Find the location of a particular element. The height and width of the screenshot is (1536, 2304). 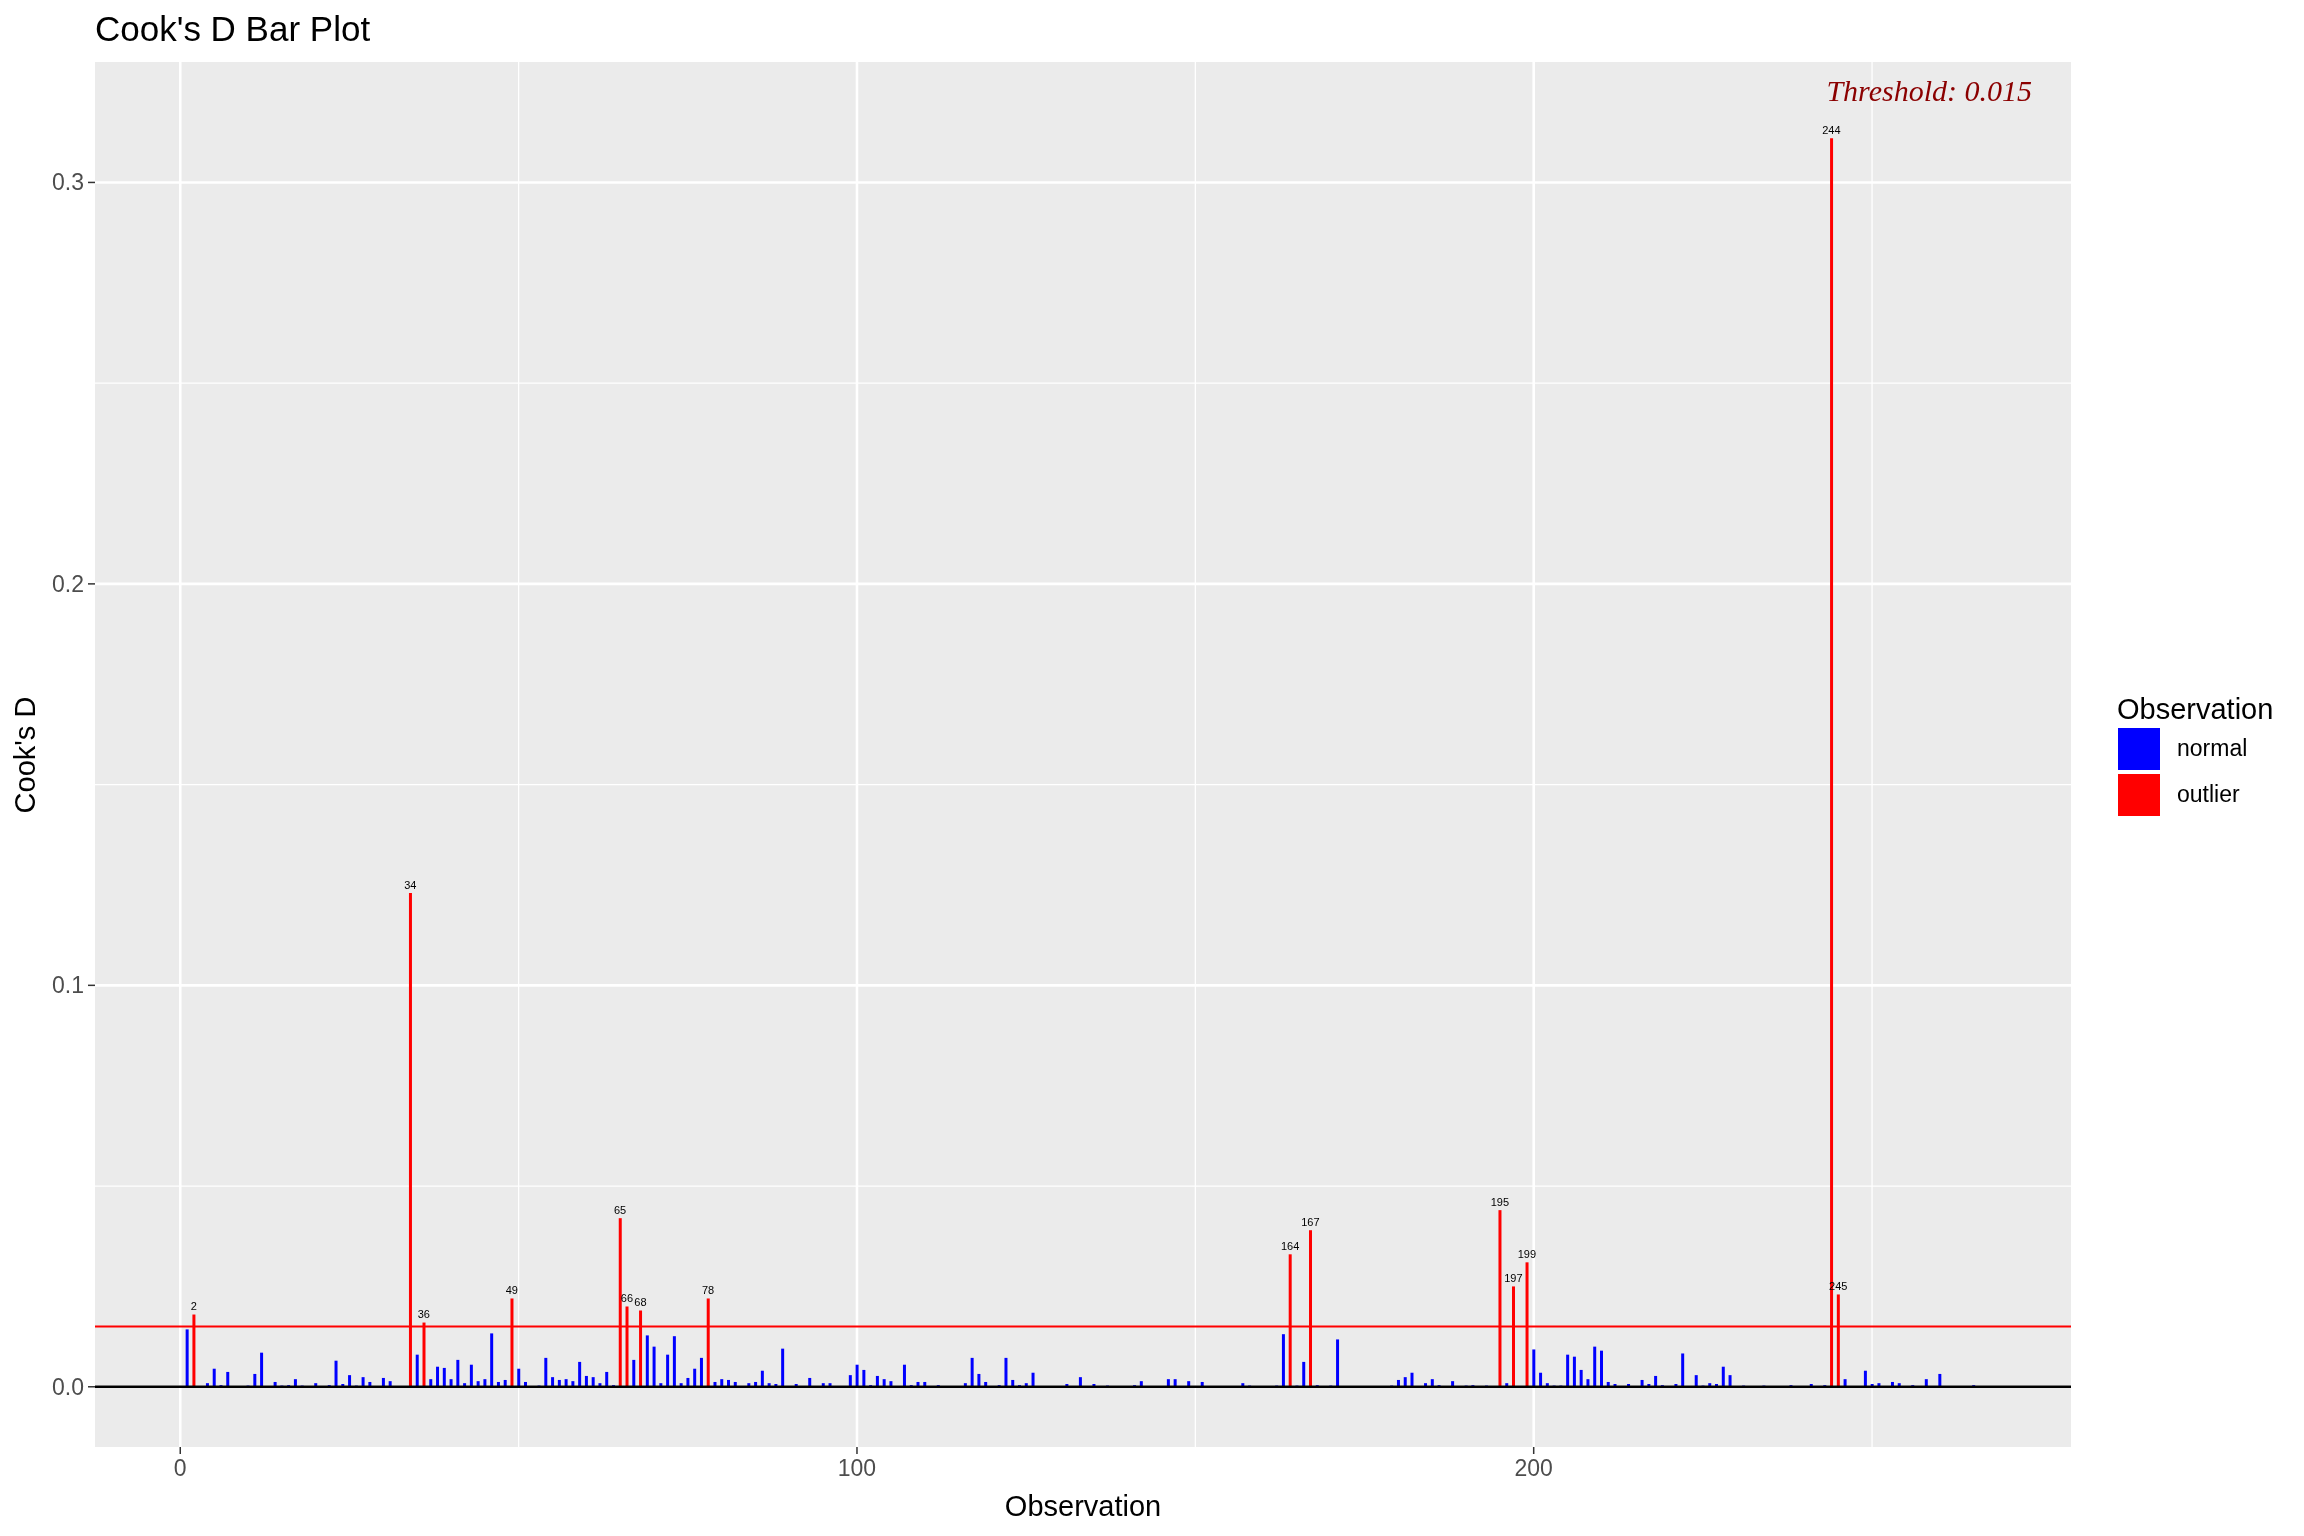

annotation: 195 is located at coordinates (1500, 1201).